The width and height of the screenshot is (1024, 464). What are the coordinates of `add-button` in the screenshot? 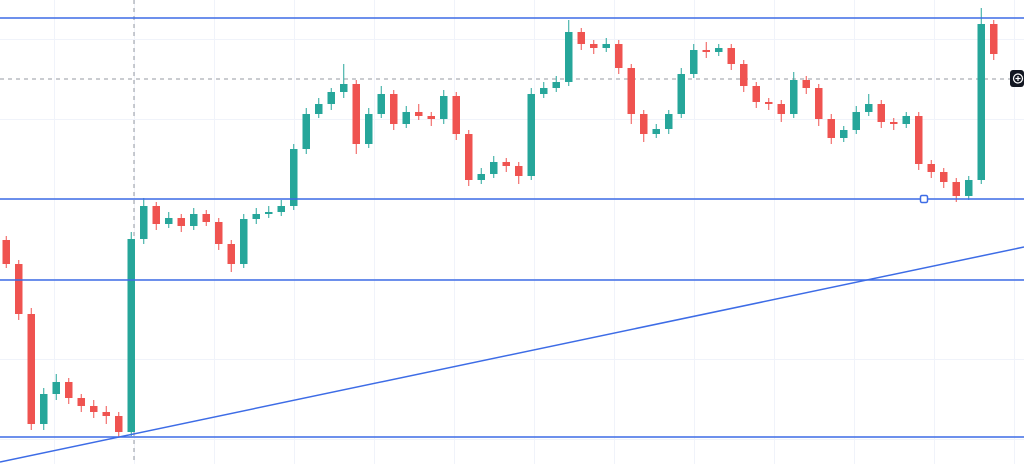 It's located at (1017, 78).